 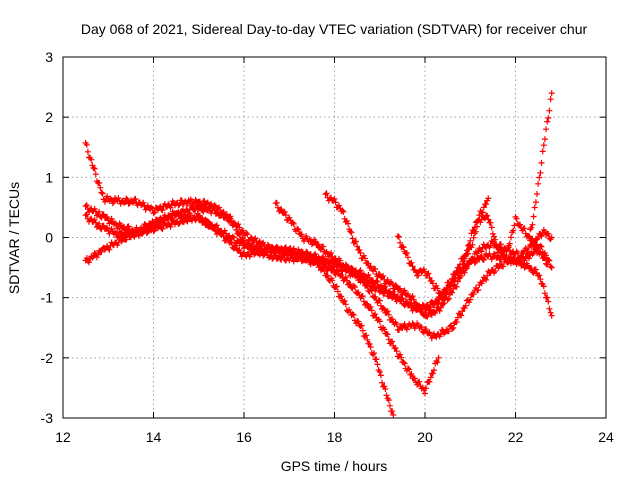 I want to click on x-tick-label: 20, so click(x=425, y=437).